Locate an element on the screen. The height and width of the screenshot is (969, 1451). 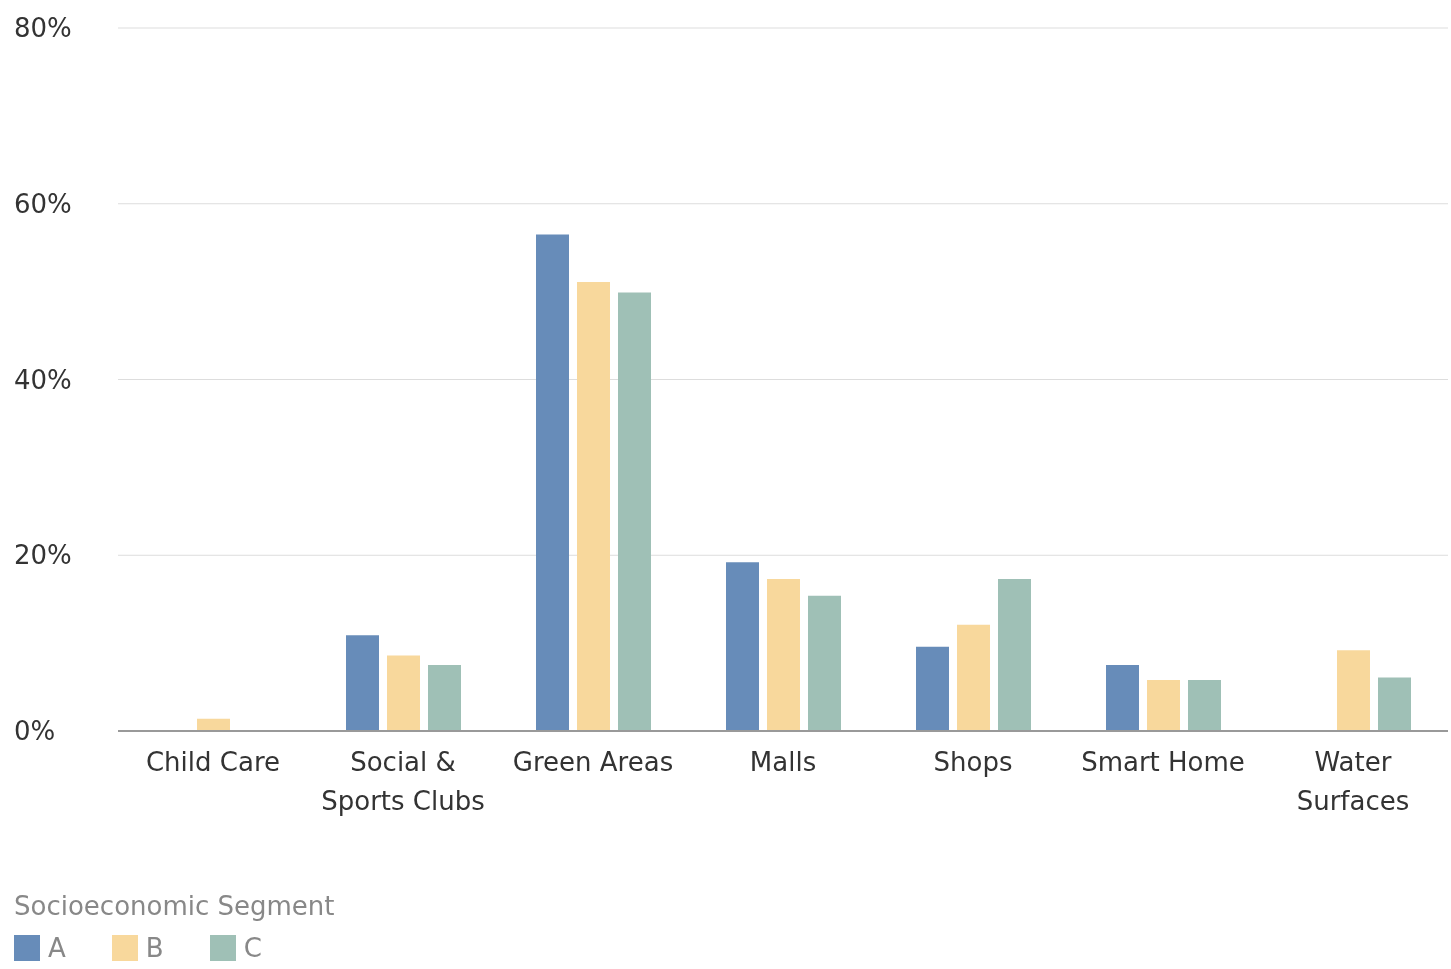
y-tick-label: 80% is located at coordinates (43, 28).